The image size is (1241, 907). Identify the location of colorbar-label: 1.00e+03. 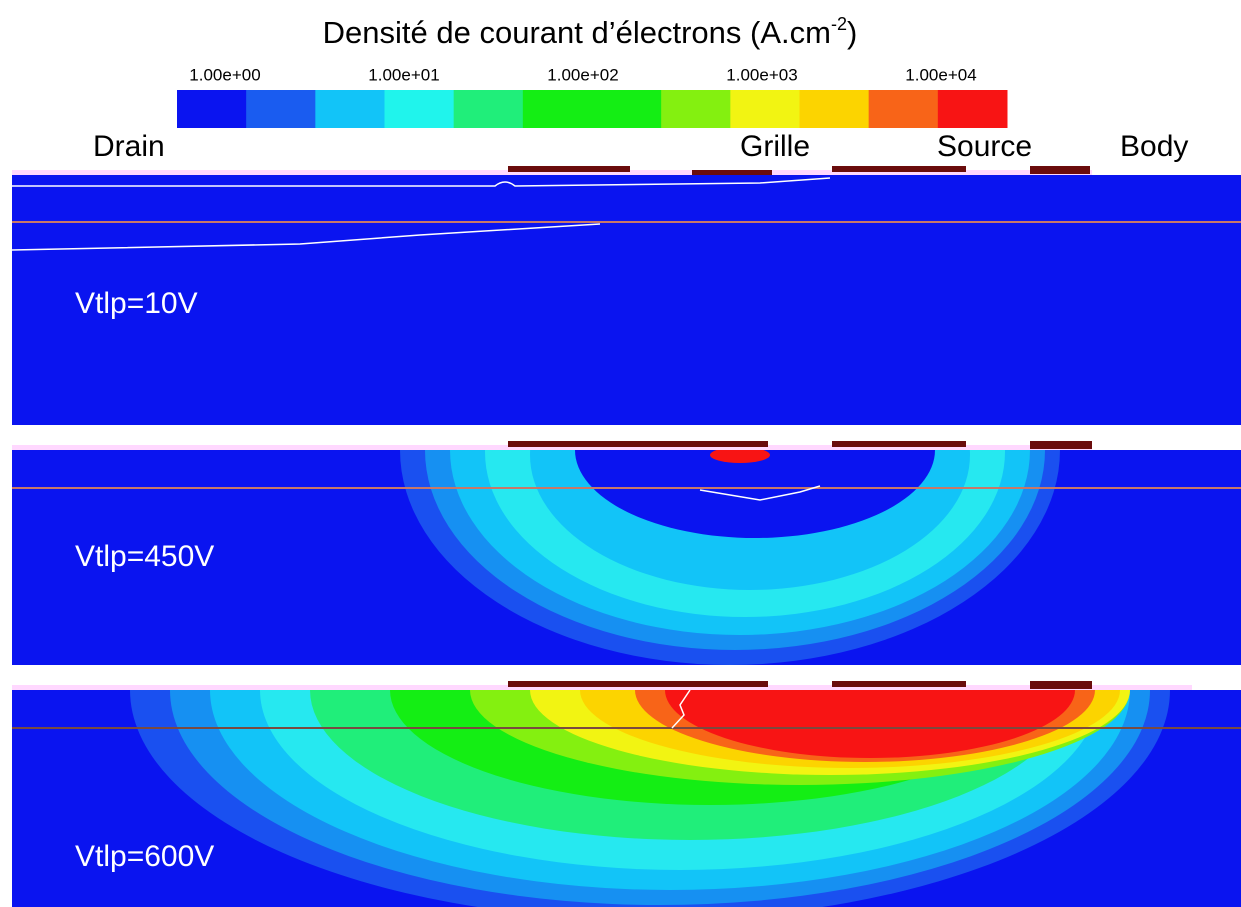
(761, 74).